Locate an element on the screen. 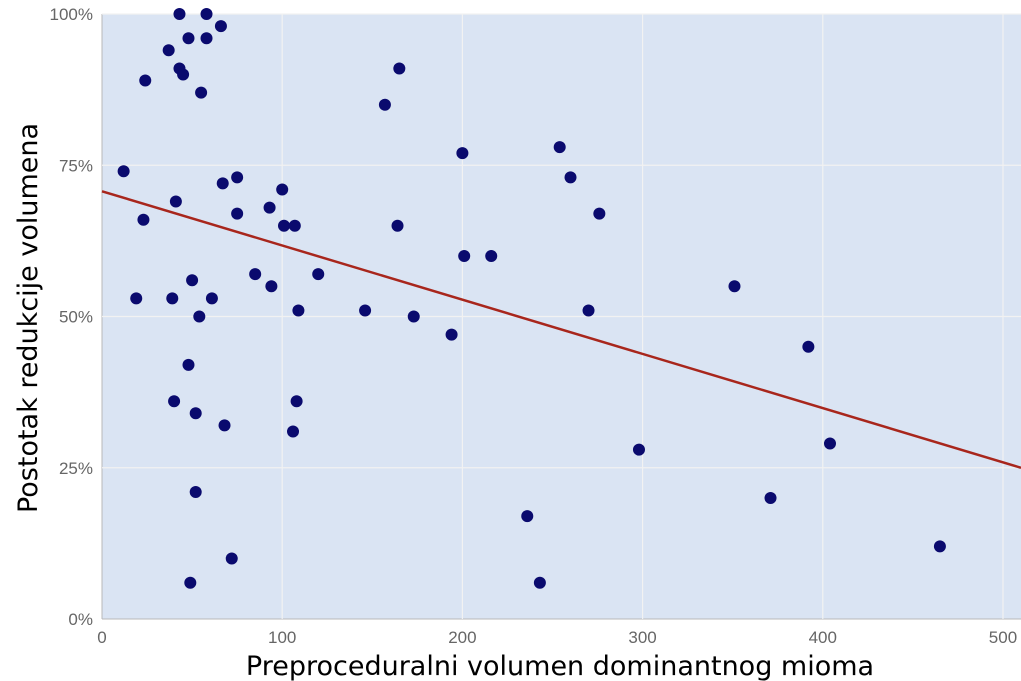  x-tick-label: 200 is located at coordinates (462, 637).